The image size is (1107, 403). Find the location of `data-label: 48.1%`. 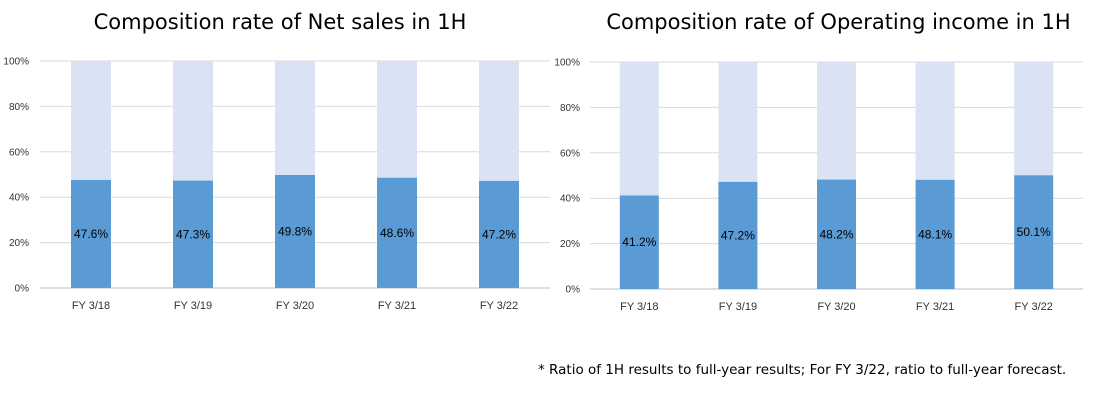

data-label: 48.1% is located at coordinates (935, 234).